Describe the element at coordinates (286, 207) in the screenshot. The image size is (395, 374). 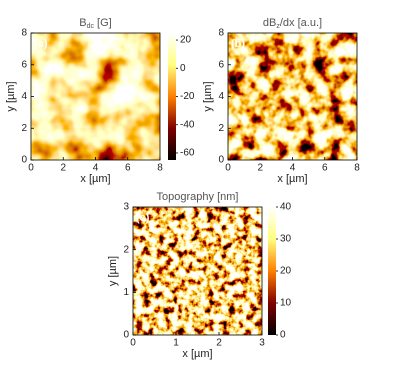
I see `colorbar-tick-label: 40` at that location.